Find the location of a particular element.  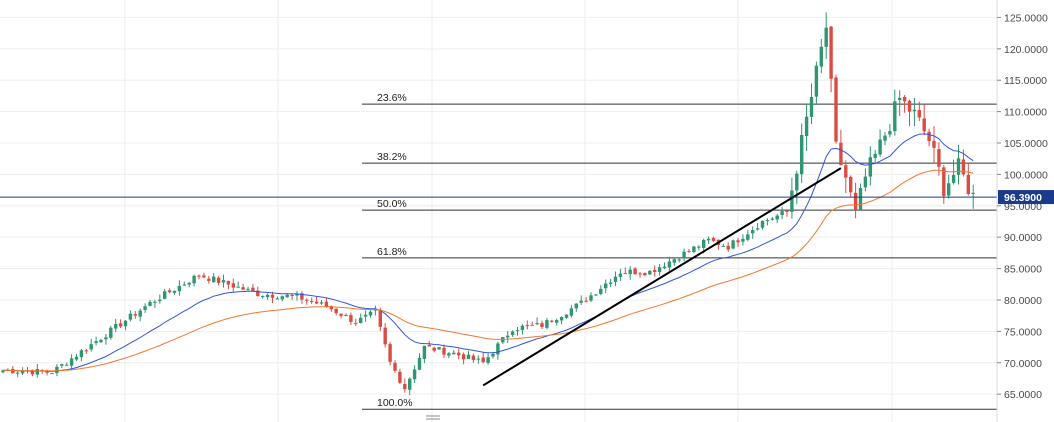

current-price-tag is located at coordinates (1026, 197).